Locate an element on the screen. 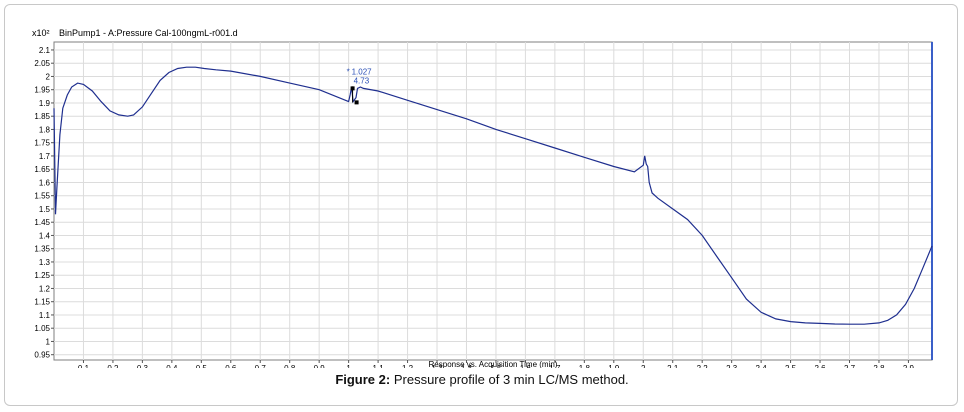 The width and height of the screenshot is (964, 412). y-tick-label: 1.3 is located at coordinates (45, 262).